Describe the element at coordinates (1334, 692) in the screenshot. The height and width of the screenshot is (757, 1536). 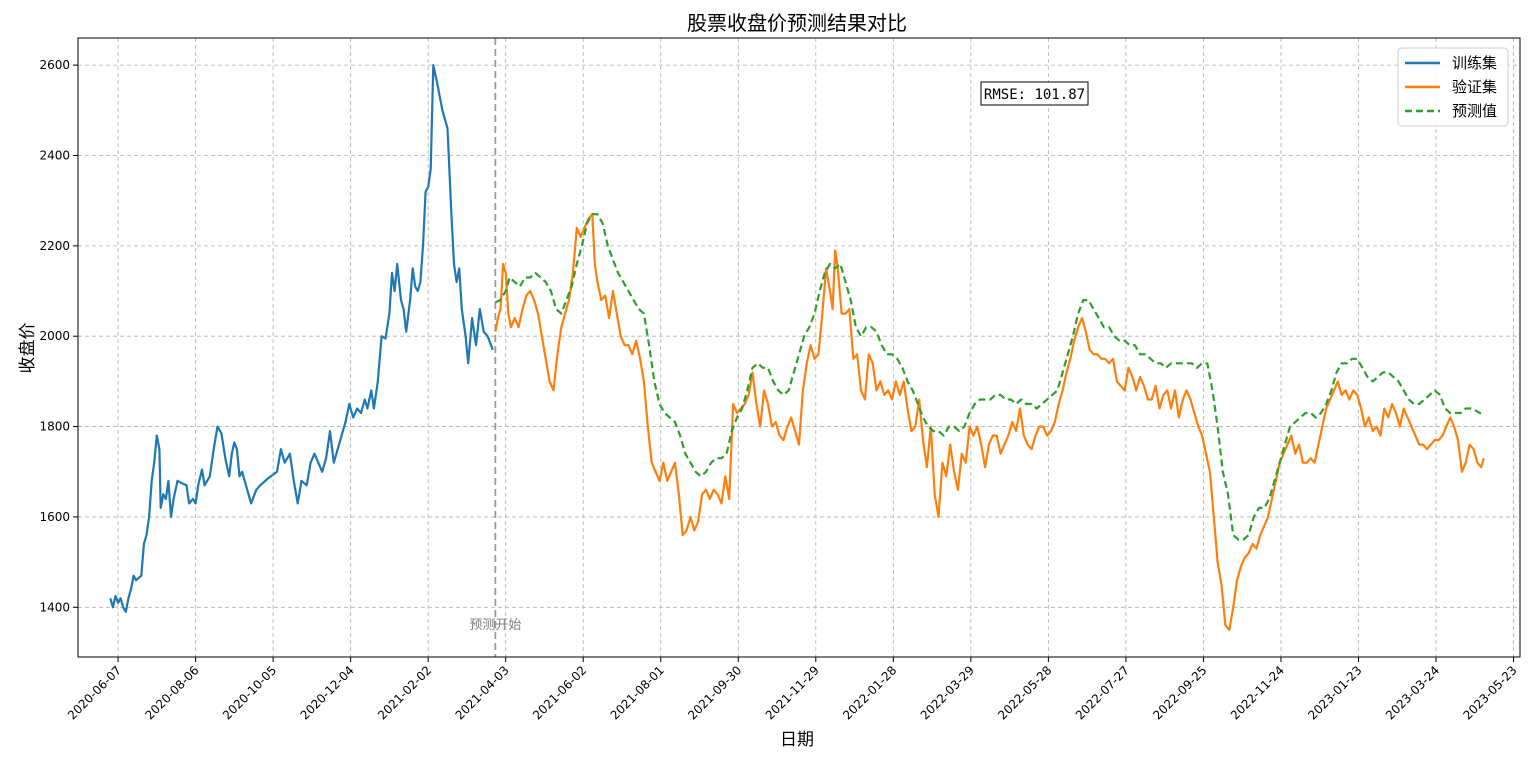
I see `x-tick-label: 2023-01-23` at that location.